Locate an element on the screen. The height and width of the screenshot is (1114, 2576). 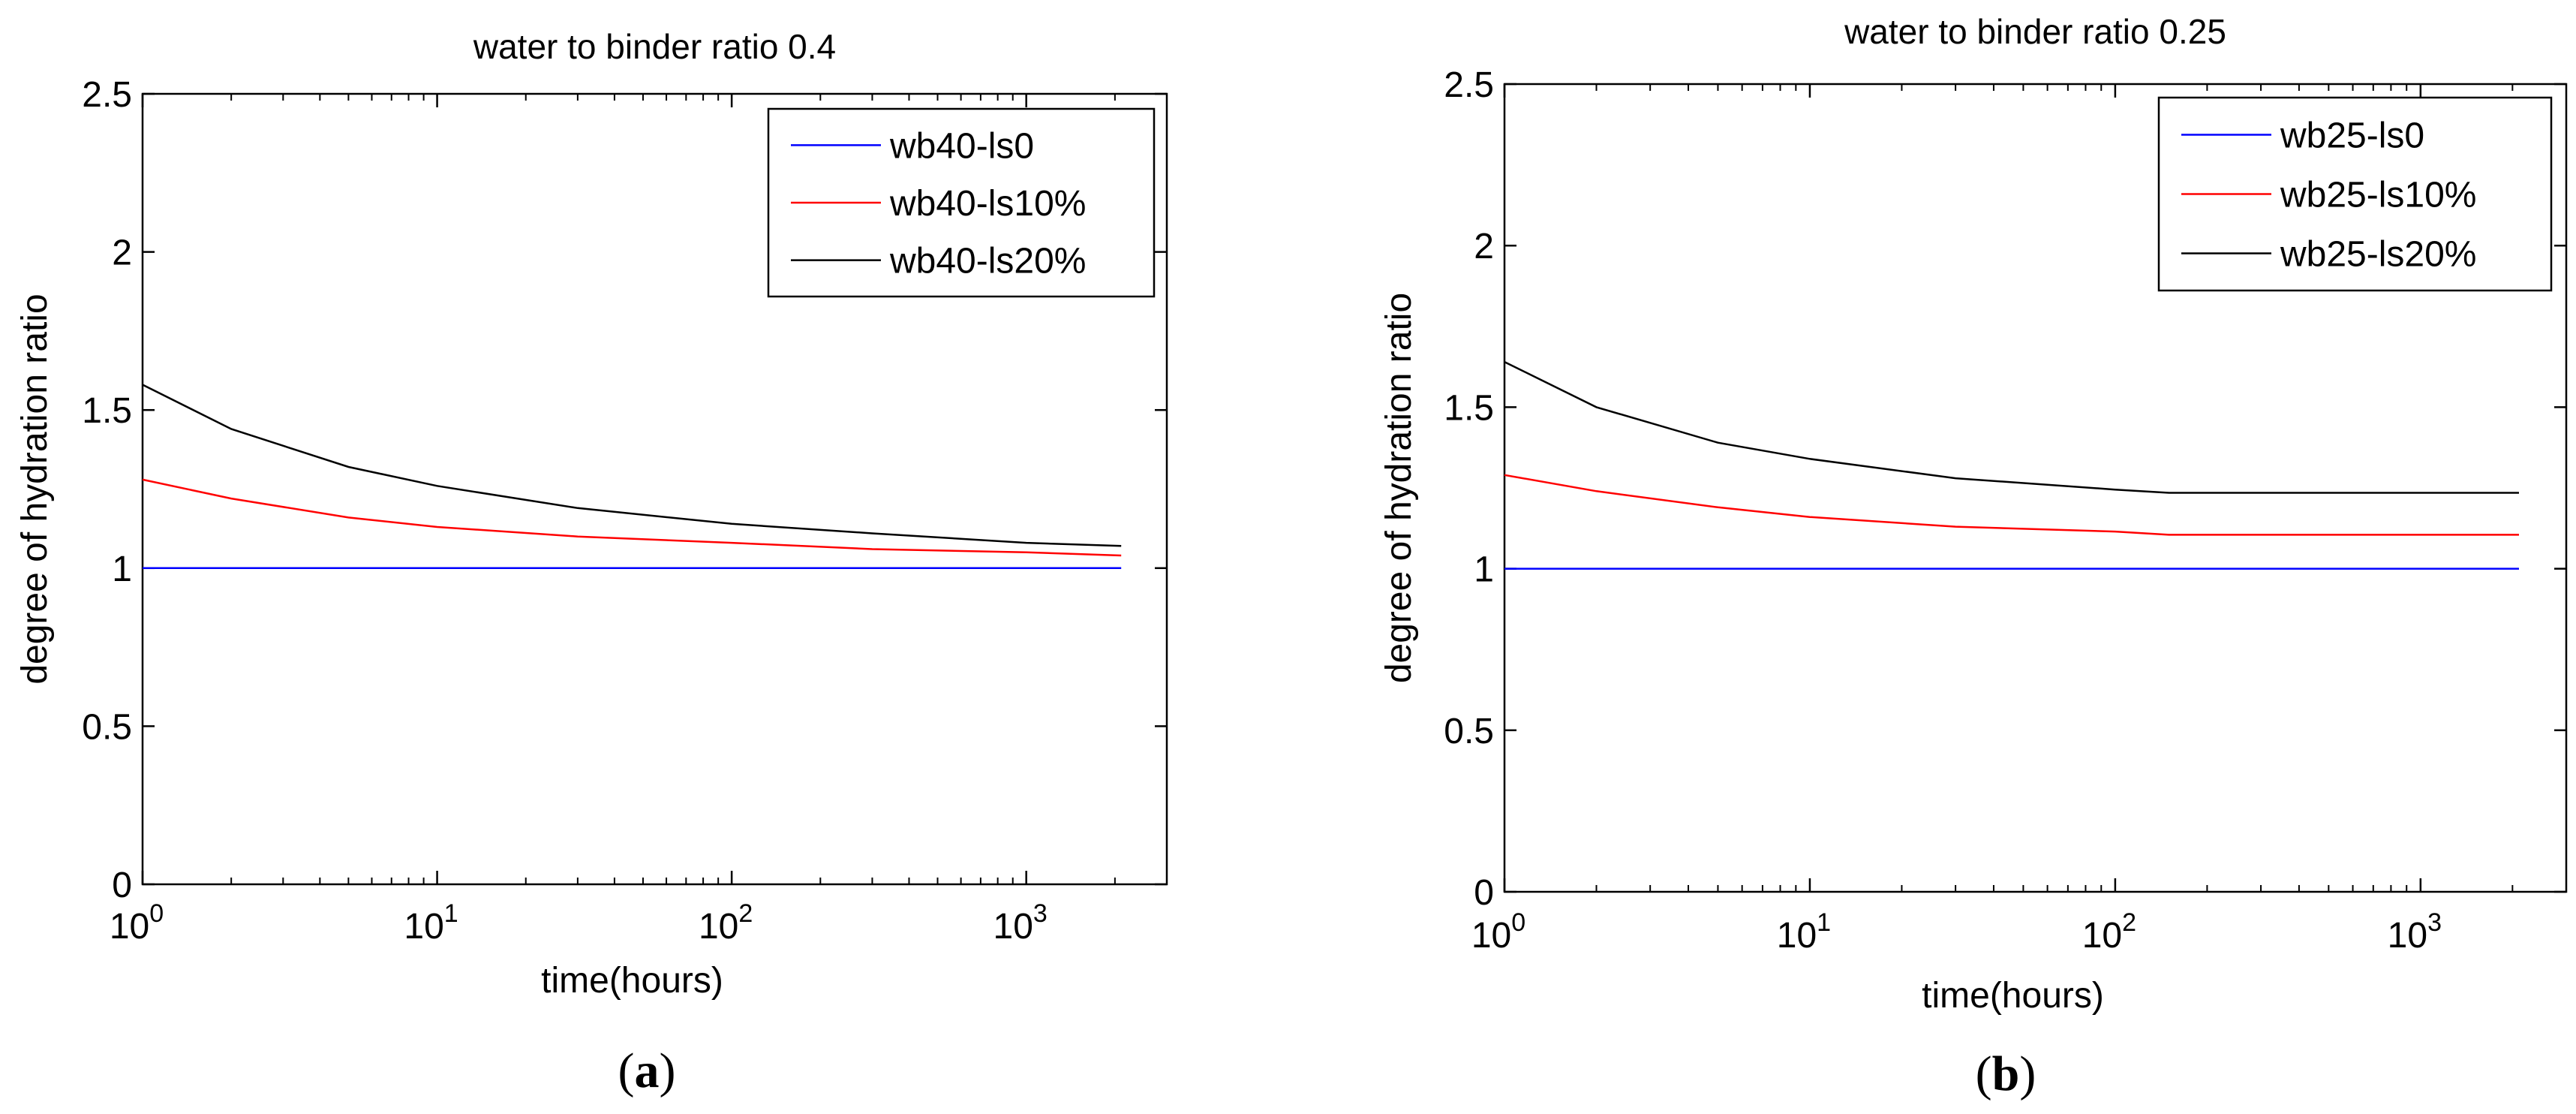
panel-caption: (b) is located at coordinates (2006, 1073).